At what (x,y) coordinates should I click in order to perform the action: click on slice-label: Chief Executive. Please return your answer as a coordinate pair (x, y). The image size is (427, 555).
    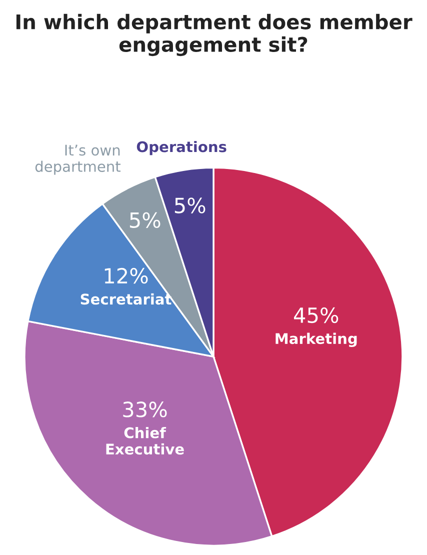
    Looking at the image, I should click on (145, 441).